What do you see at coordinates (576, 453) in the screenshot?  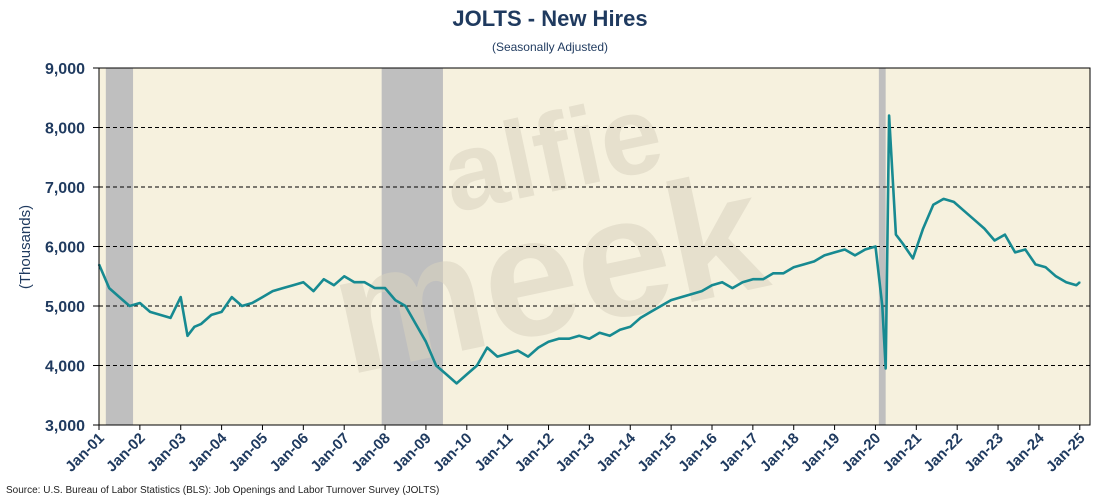 I see `x-tick-label: Jan-13` at bounding box center [576, 453].